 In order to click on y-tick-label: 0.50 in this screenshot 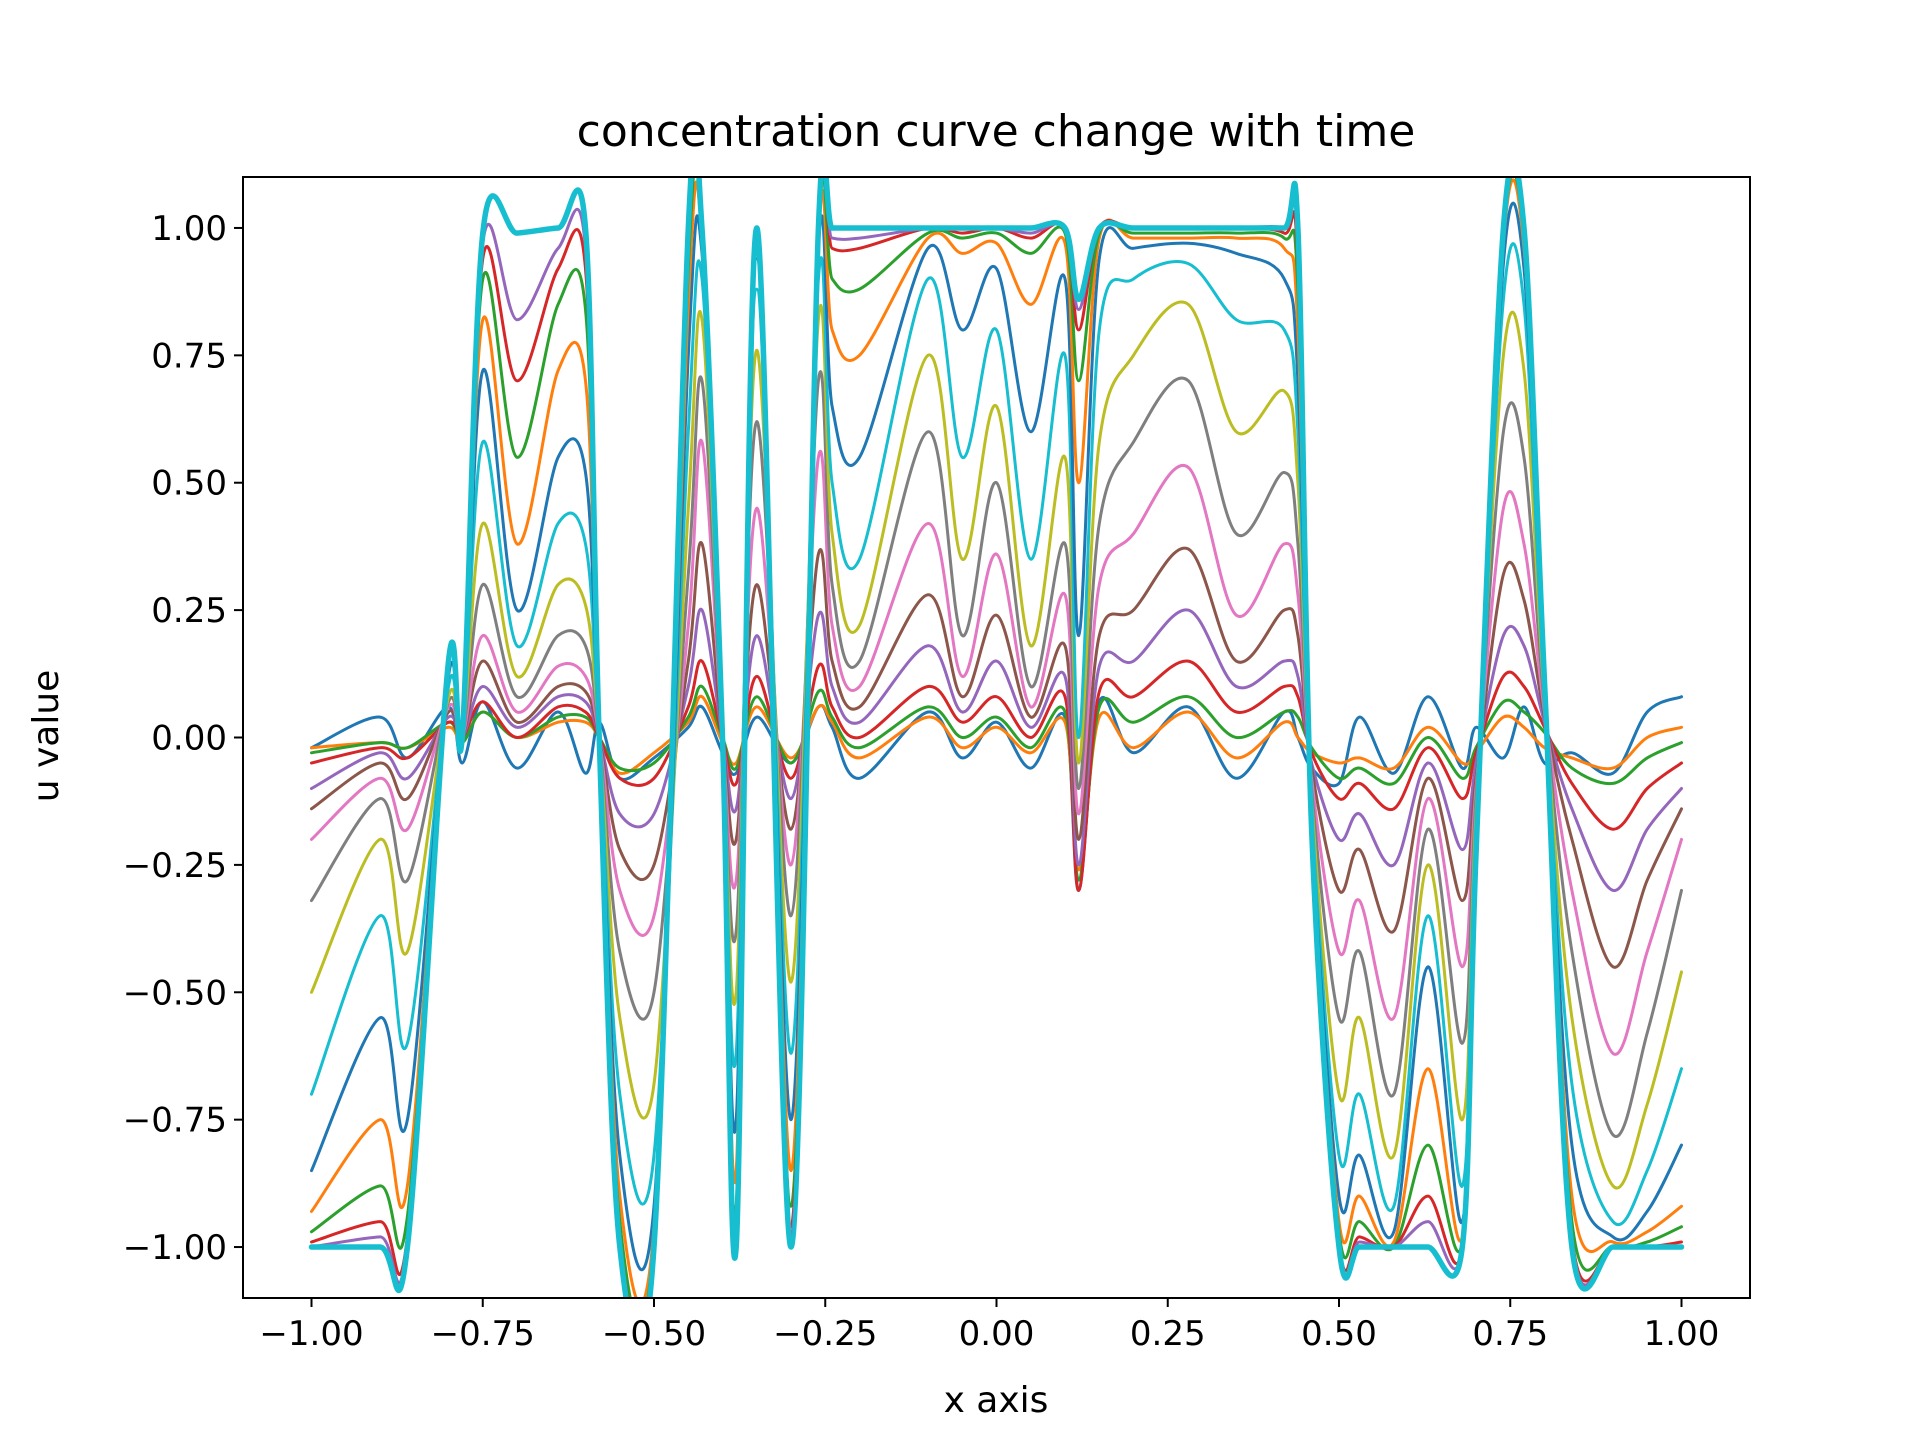, I will do `click(189, 484)`.